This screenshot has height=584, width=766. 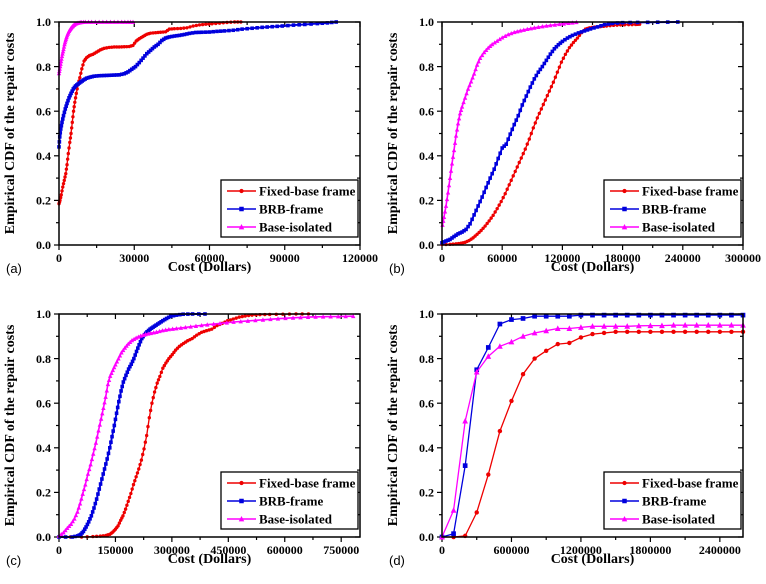 What do you see at coordinates (720, 550) in the screenshot?
I see `x-tick-label: 2400000` at bounding box center [720, 550].